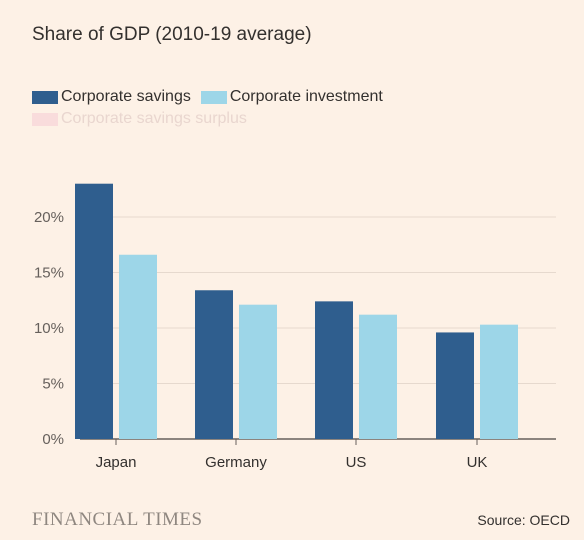 Image resolution: width=584 pixels, height=540 pixels. I want to click on legend-swatch-surplus, so click(45, 119).